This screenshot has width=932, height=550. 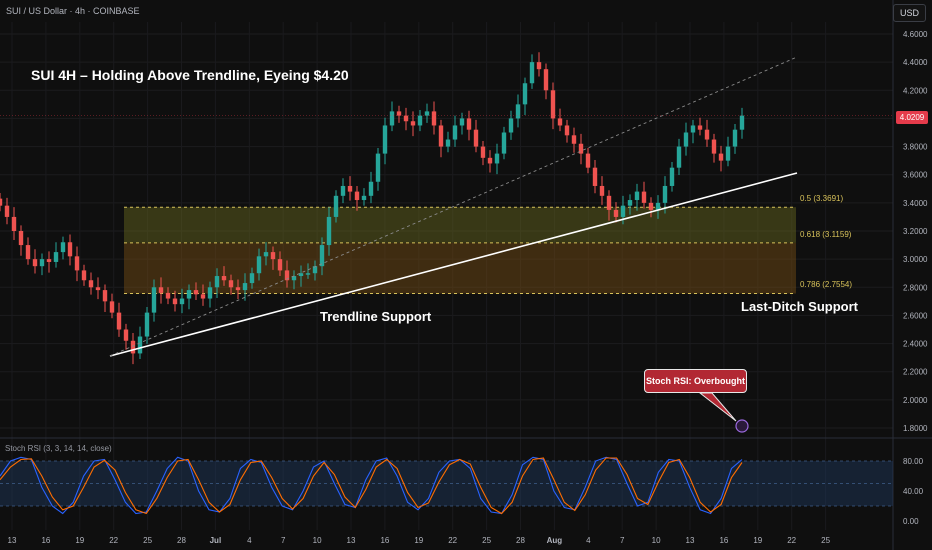 I want to click on fib-band-0.5-0.618, so click(x=460, y=225).